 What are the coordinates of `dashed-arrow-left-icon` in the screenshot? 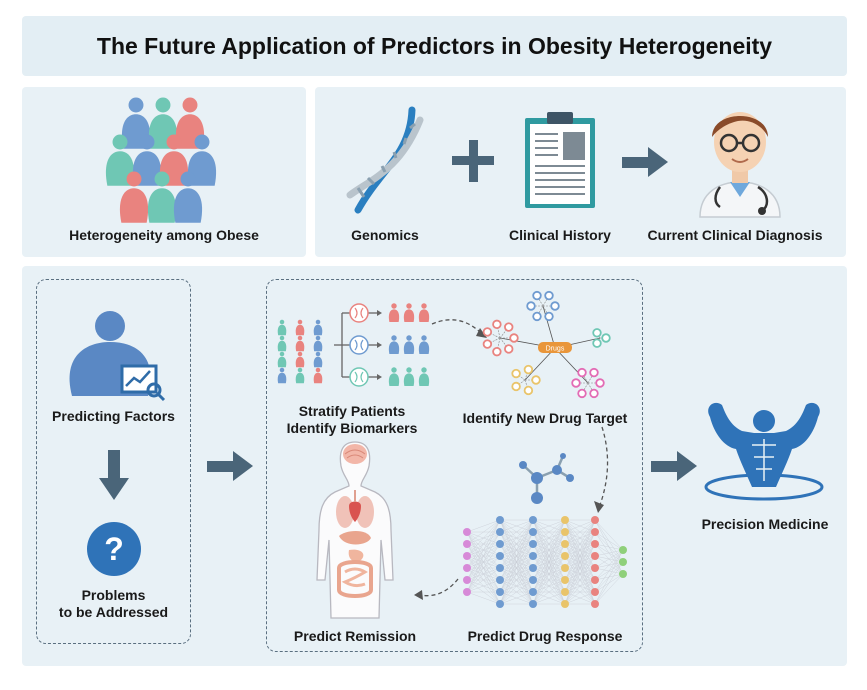 It's located at (436, 589).